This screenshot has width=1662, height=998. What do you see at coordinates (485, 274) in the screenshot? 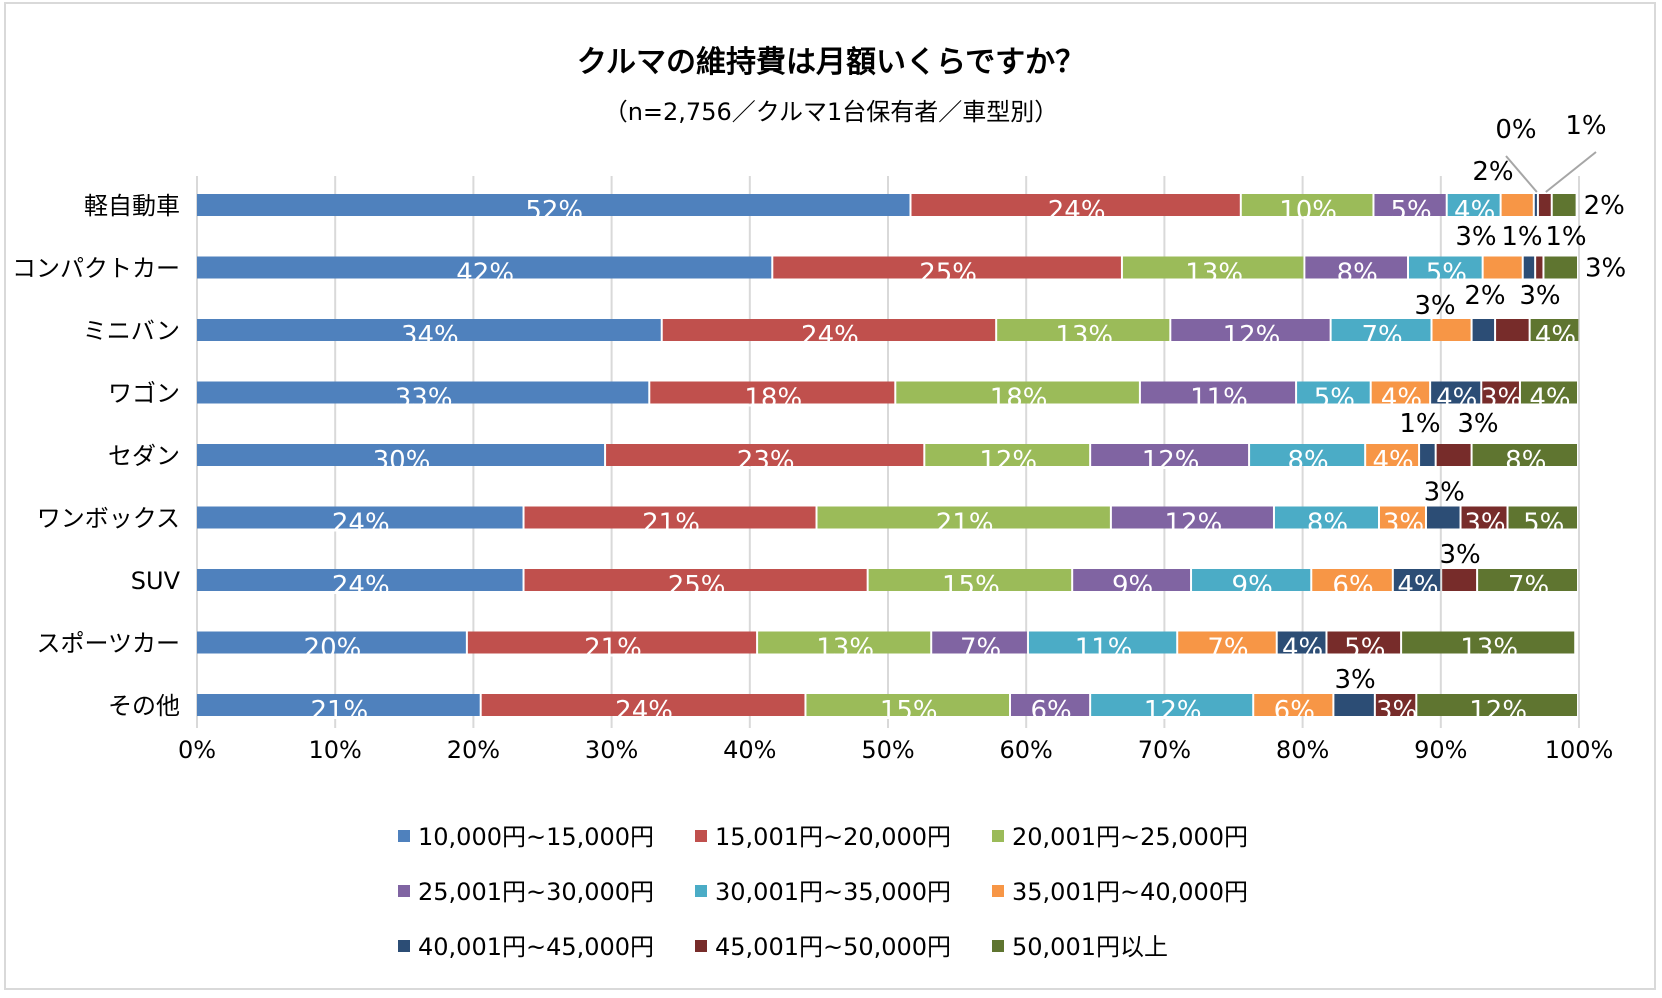
I see `data-label: 42%` at bounding box center [485, 274].